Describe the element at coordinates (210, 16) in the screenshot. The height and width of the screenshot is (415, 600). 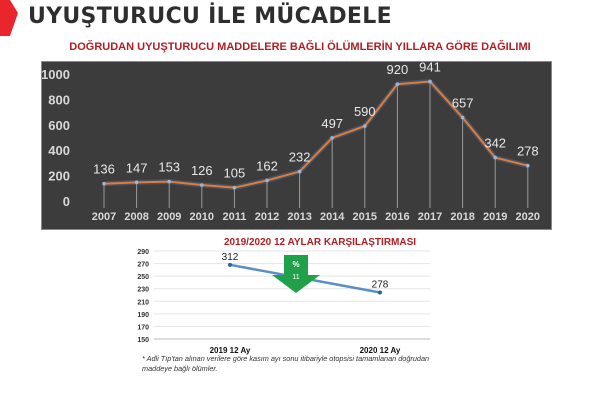
I see `page-title: UYUŞTURUCU İLE MÜCADELE` at that location.